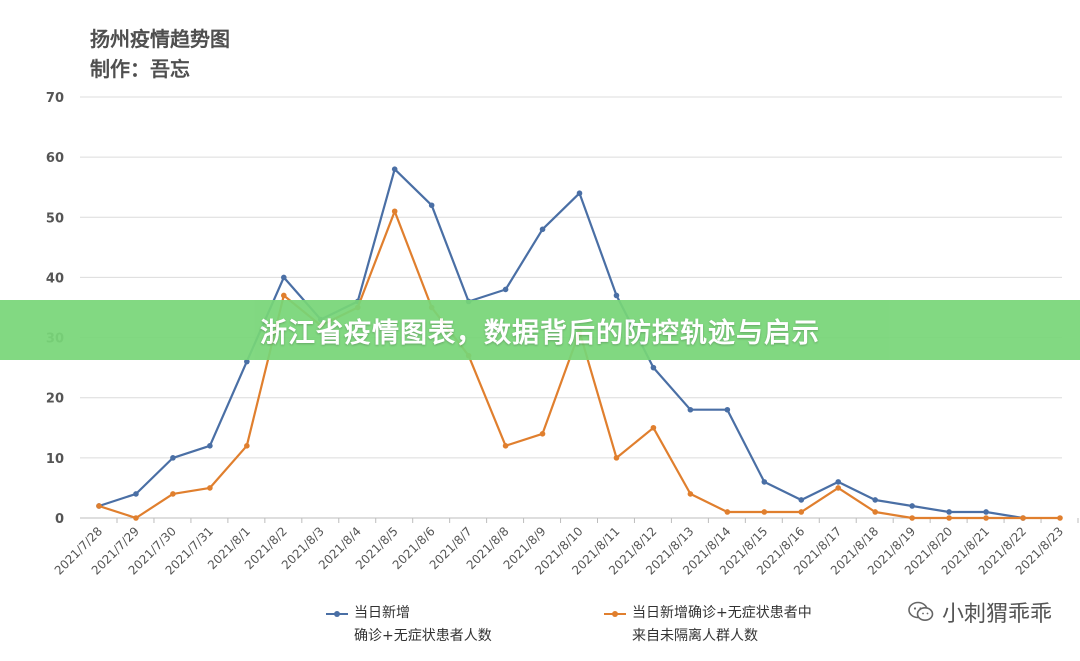 This screenshot has height=661, width=1080. I want to click on chart-author: 制作：吾忘, so click(140, 69).